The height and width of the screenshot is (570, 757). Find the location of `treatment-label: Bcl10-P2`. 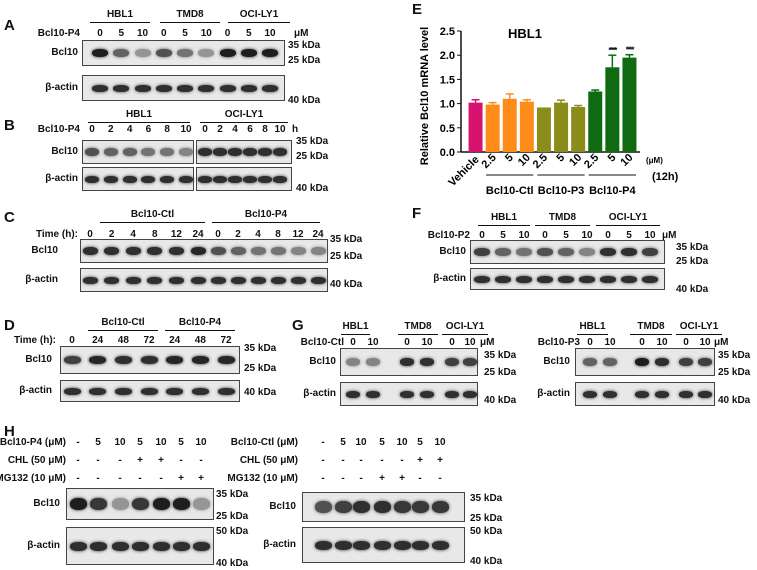

treatment-label: Bcl10-P2 is located at coordinates (448, 235).